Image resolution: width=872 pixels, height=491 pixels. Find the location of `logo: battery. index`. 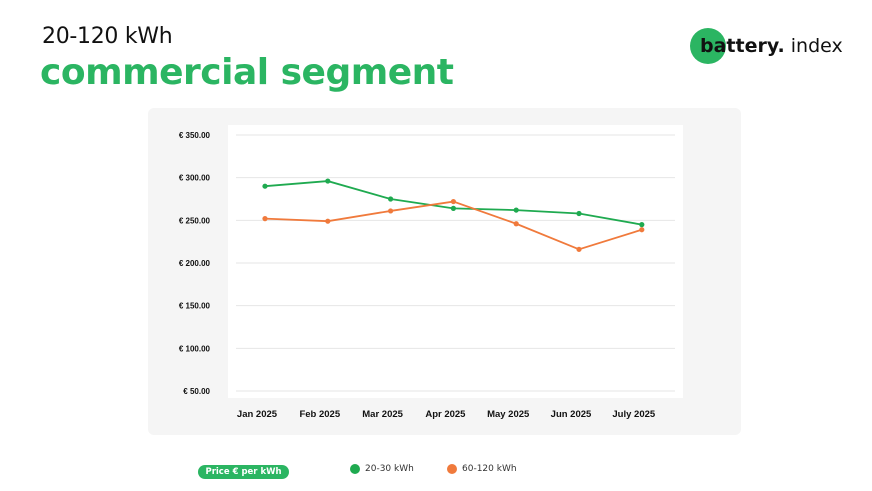

logo: battery. index is located at coordinates (766, 46).